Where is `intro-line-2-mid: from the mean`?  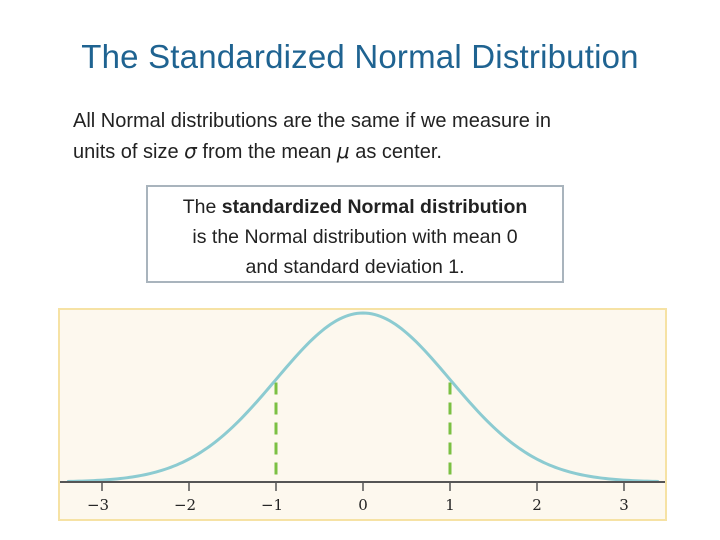
intro-line-2-mid: from the mean is located at coordinates (266, 152).